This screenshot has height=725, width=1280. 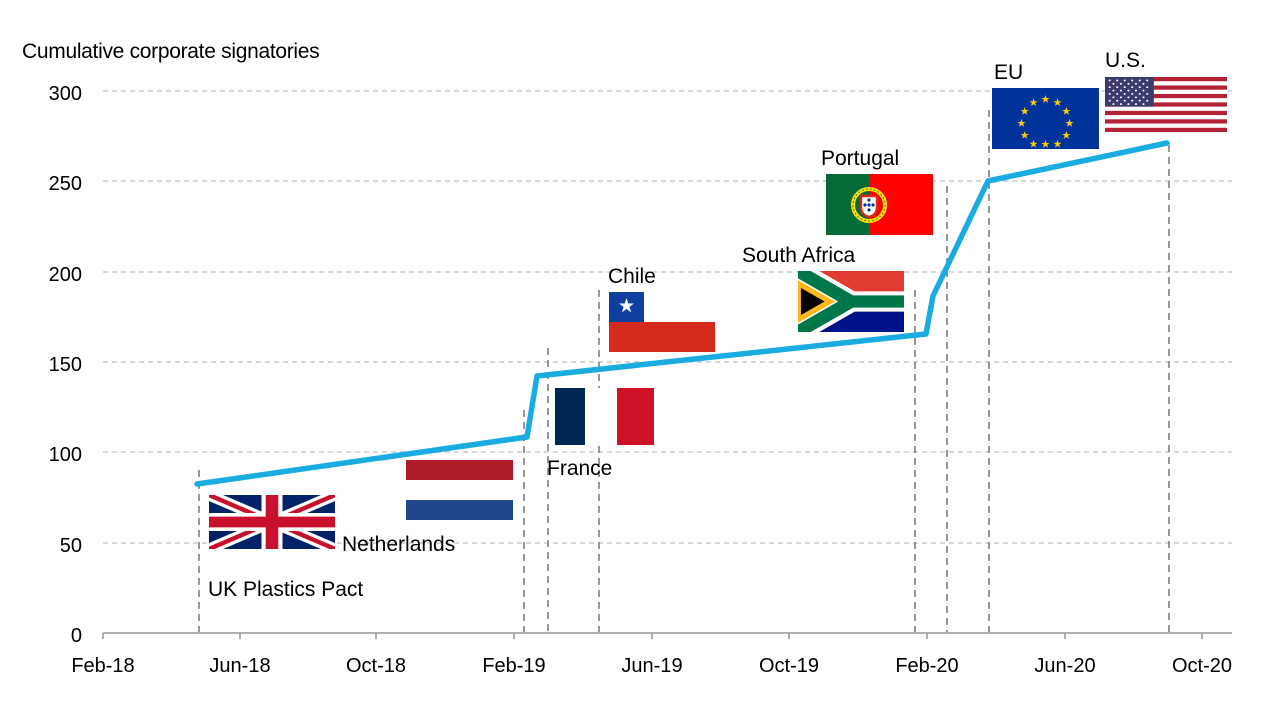 What do you see at coordinates (1166, 104) in the screenshot?
I see `us-flag-icon` at bounding box center [1166, 104].